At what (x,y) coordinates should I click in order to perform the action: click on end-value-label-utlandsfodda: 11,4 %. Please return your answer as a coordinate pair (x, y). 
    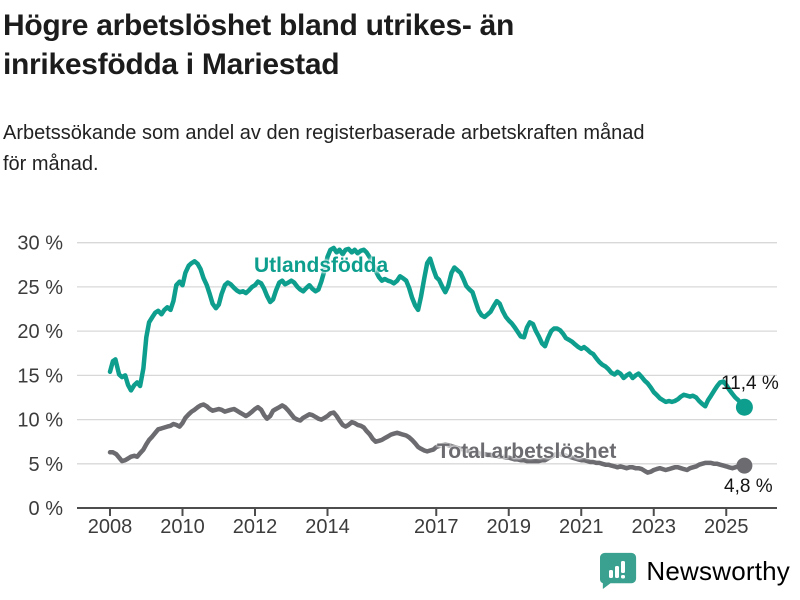
    Looking at the image, I should click on (750, 383).